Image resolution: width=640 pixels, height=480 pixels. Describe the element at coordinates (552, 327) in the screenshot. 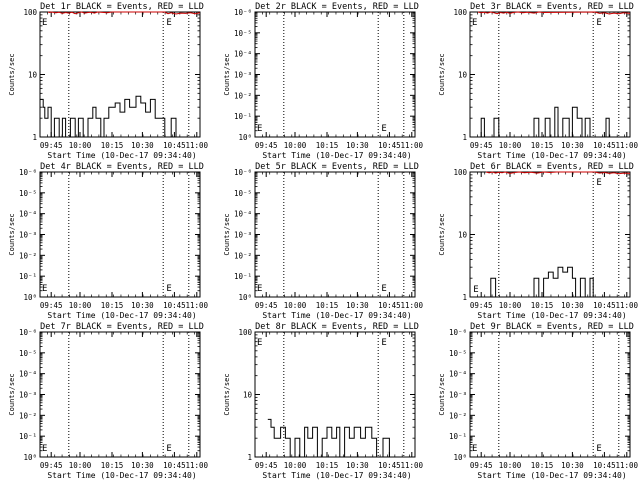

I see `panel-title: Det 9r BLACK = Events, RED = LLD` at that location.